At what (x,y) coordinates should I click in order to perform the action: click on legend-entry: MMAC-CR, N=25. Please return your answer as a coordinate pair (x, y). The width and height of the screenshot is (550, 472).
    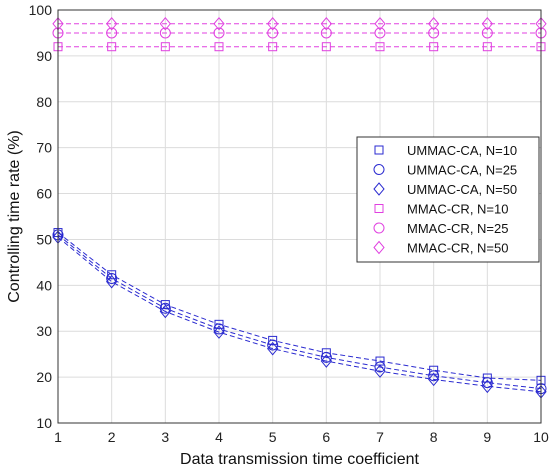
    Looking at the image, I should click on (441, 228).